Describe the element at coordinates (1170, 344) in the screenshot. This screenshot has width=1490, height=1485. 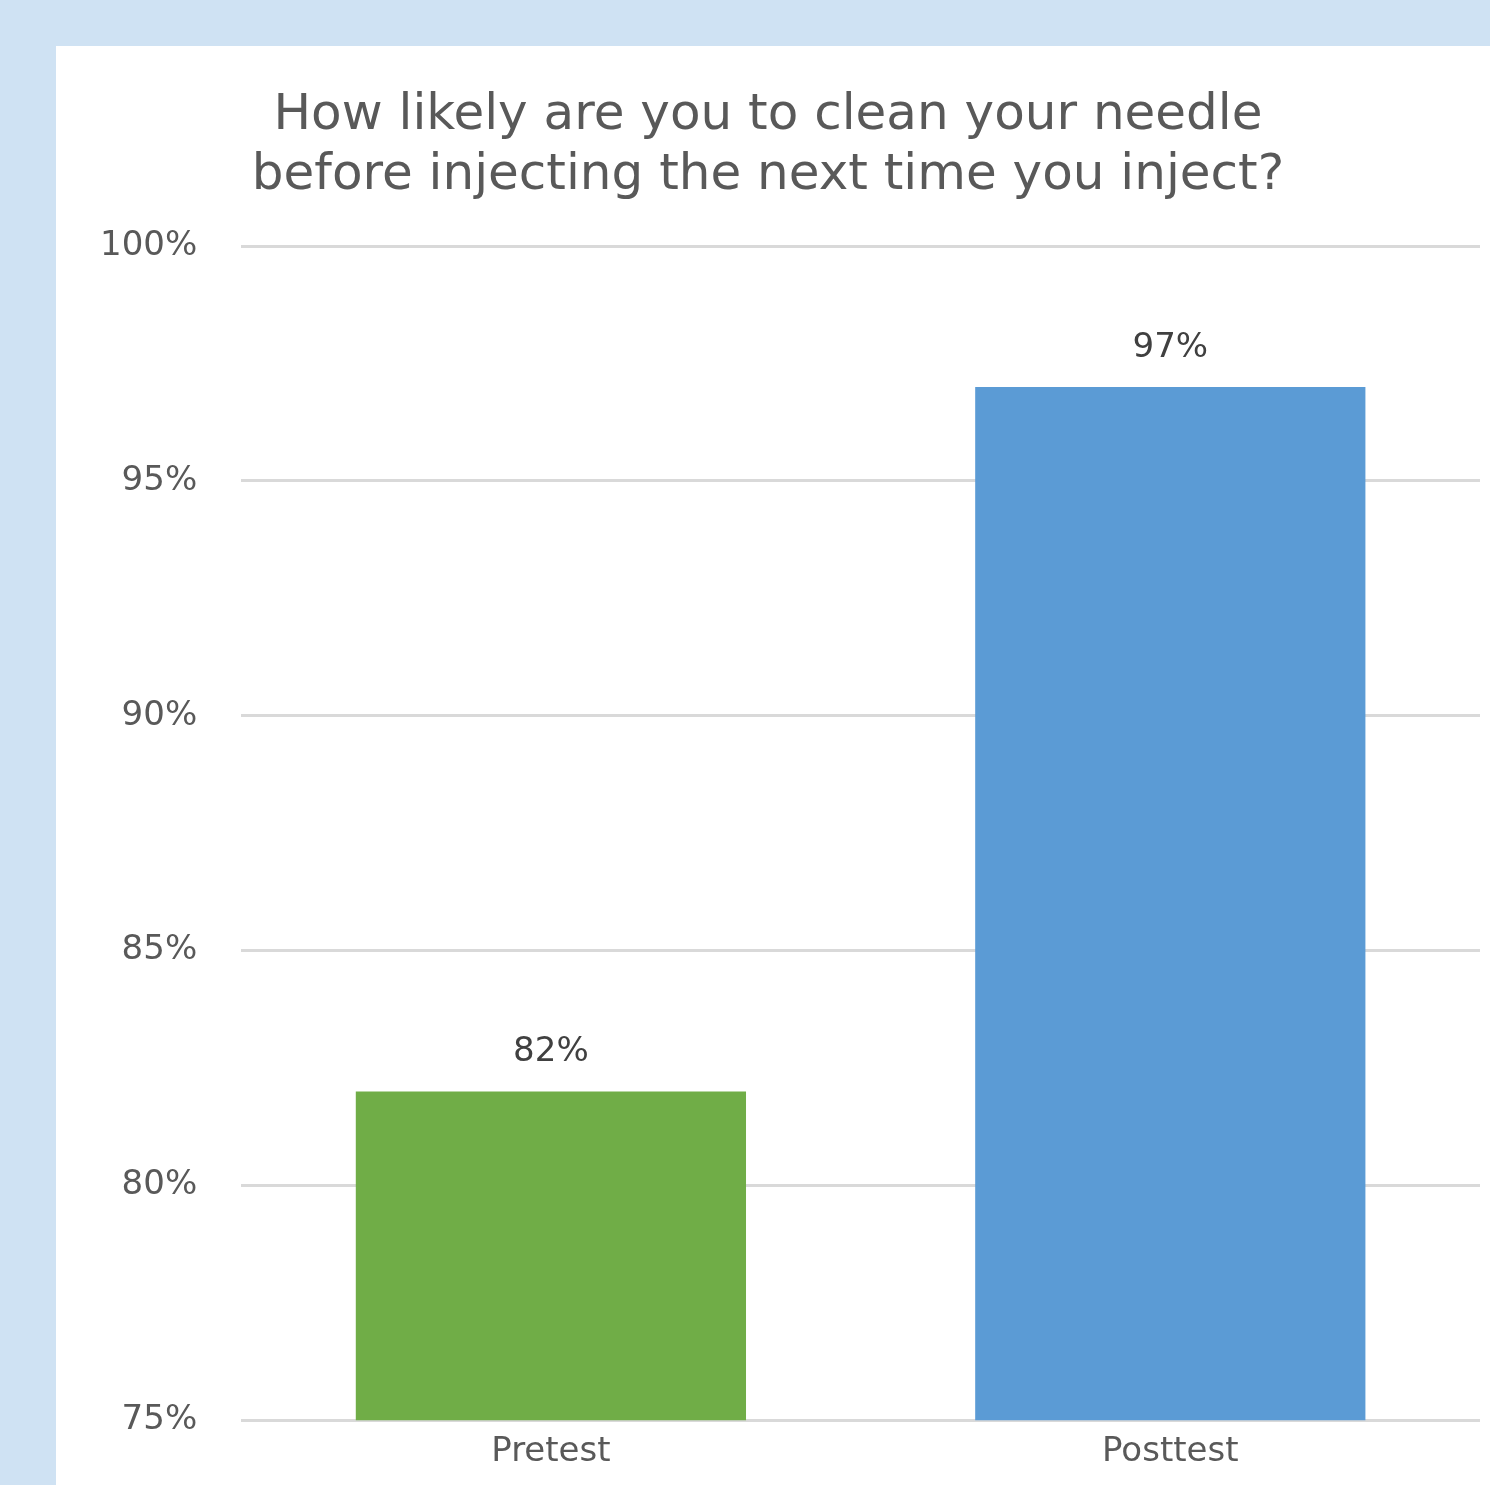
I see `data-label: 97%` at that location.